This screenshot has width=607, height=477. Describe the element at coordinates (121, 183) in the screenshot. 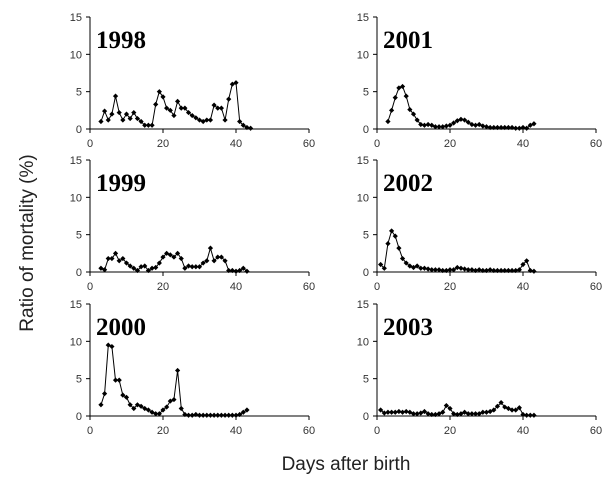

I see `panel-title: 1999` at that location.